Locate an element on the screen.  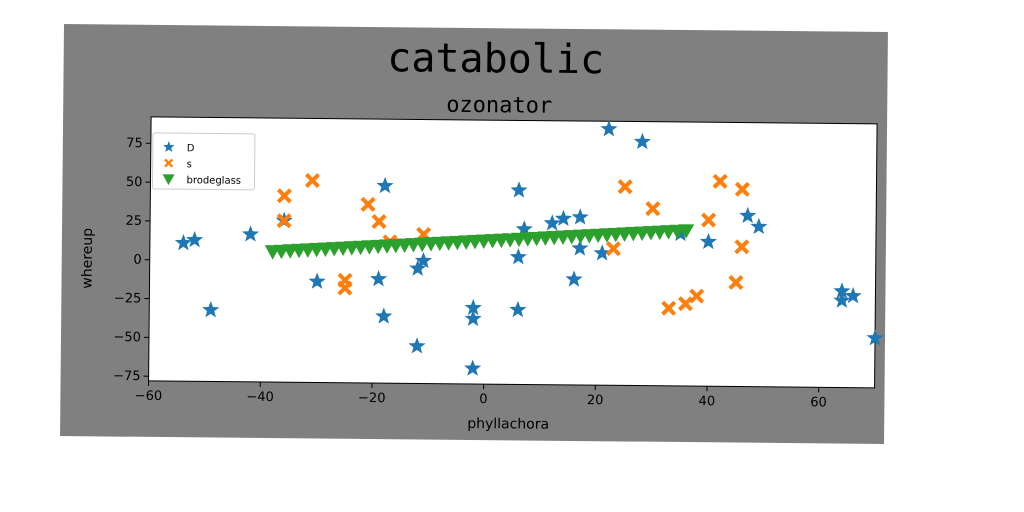
legend-label: brodeglass is located at coordinates (213, 181).